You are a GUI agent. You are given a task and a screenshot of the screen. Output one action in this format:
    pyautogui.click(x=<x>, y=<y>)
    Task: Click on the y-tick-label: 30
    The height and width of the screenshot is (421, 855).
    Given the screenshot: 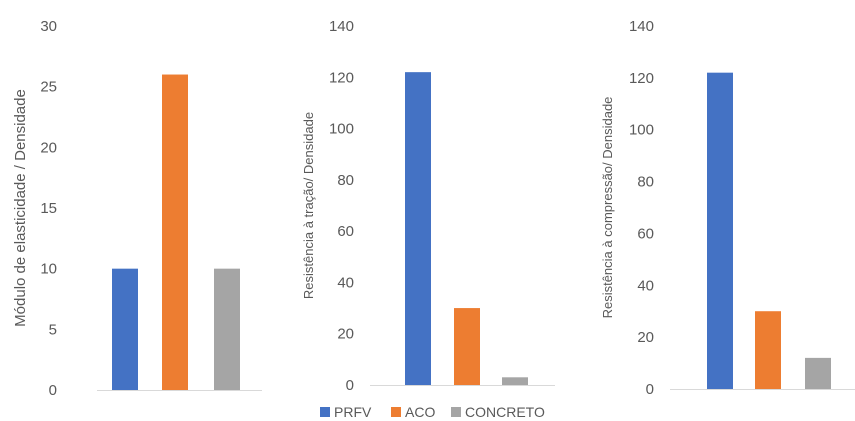 What is the action you would take?
    pyautogui.click(x=48, y=26)
    